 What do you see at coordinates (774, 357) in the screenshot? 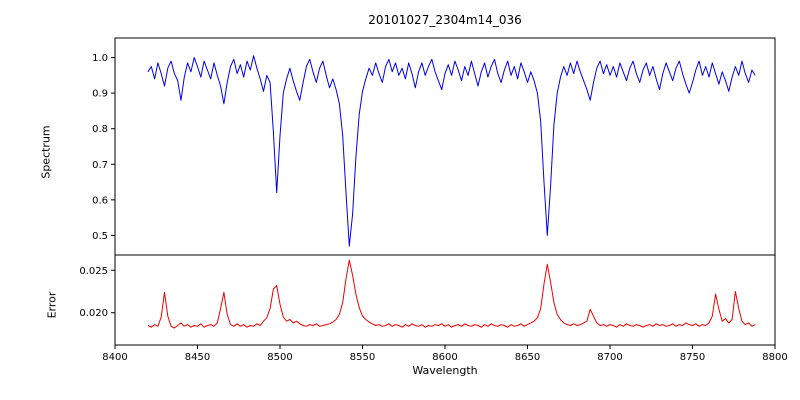
I see `x-tick-label: 8800` at bounding box center [774, 357].